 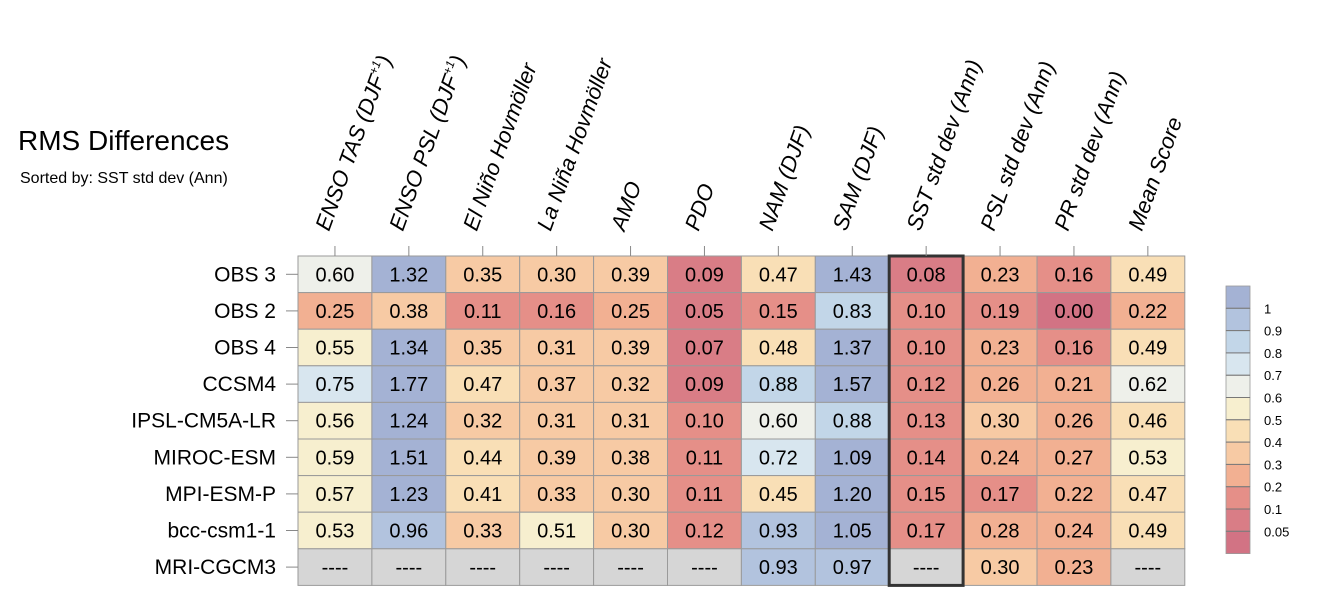 What do you see at coordinates (852, 385) in the screenshot?
I see `cell-value: 1.57` at bounding box center [852, 385].